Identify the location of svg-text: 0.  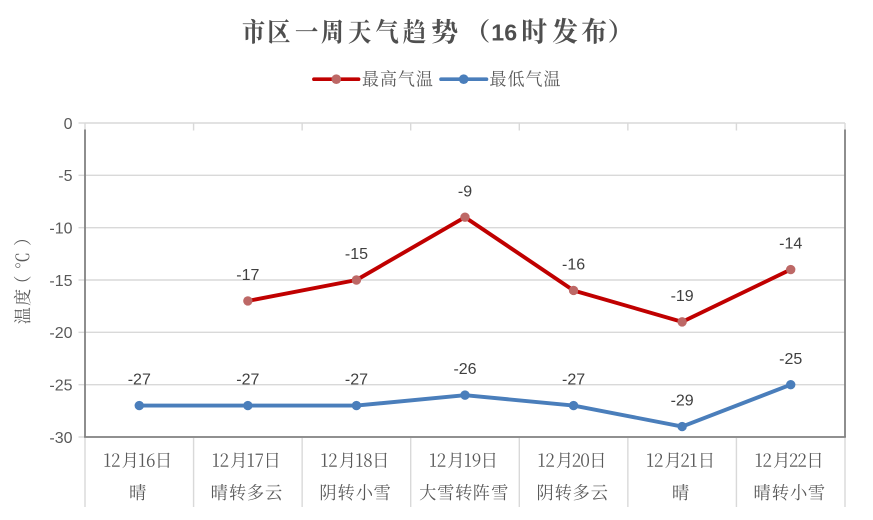
(68, 124).